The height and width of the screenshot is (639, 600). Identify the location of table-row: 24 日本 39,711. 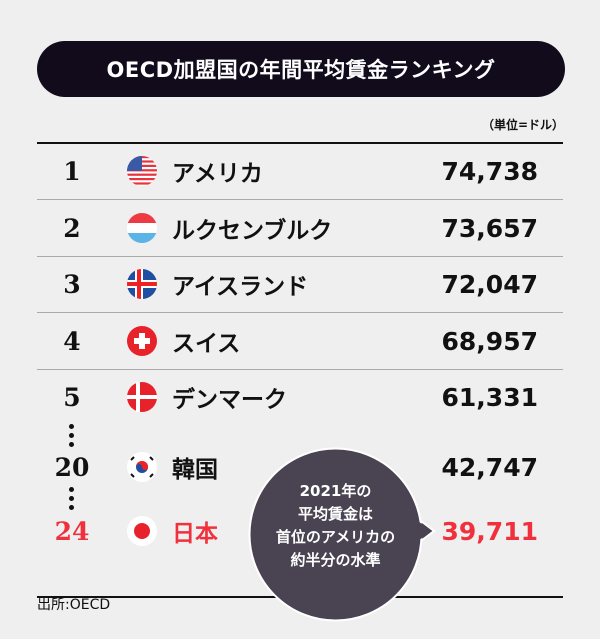
(300, 531).